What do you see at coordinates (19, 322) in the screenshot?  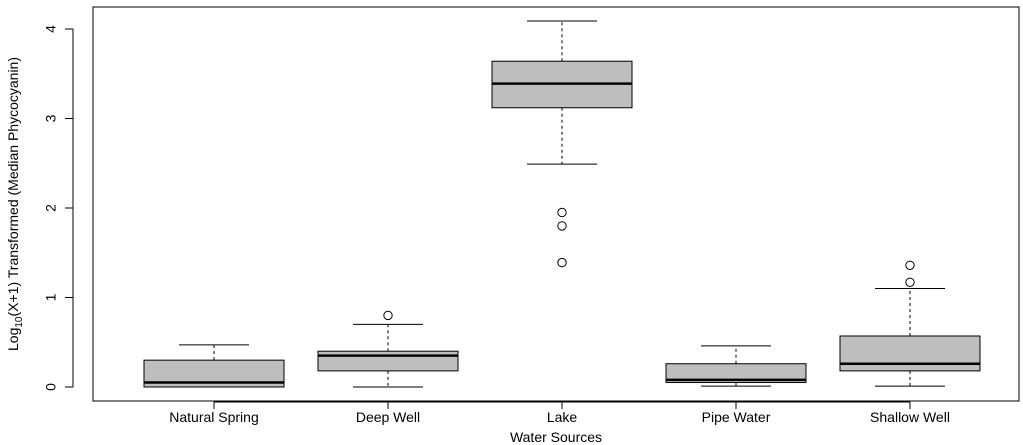 I see `y-axis-title-sub: 10` at bounding box center [19, 322].